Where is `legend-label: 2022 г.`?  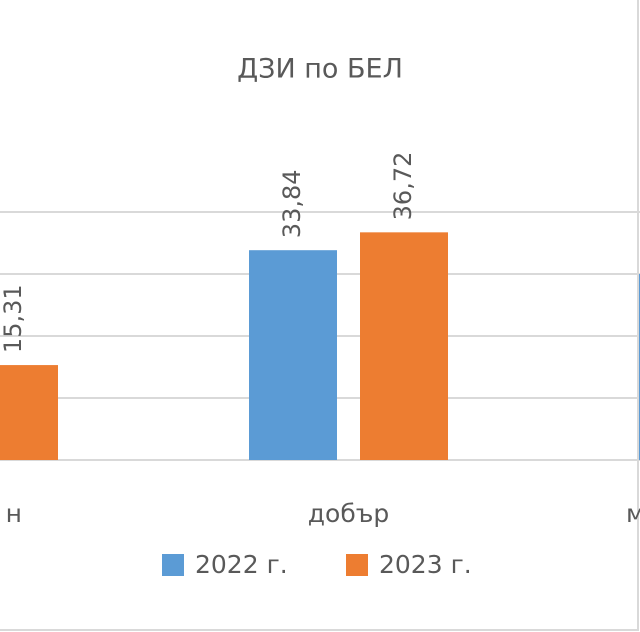 legend-label: 2022 г. is located at coordinates (241, 564).